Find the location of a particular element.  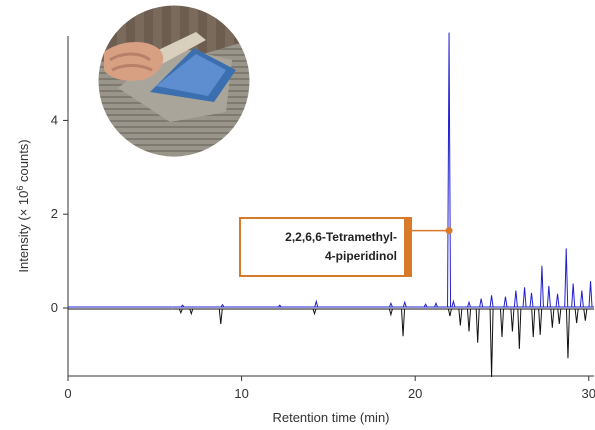

x-tick-label: 20 is located at coordinates (415, 393).